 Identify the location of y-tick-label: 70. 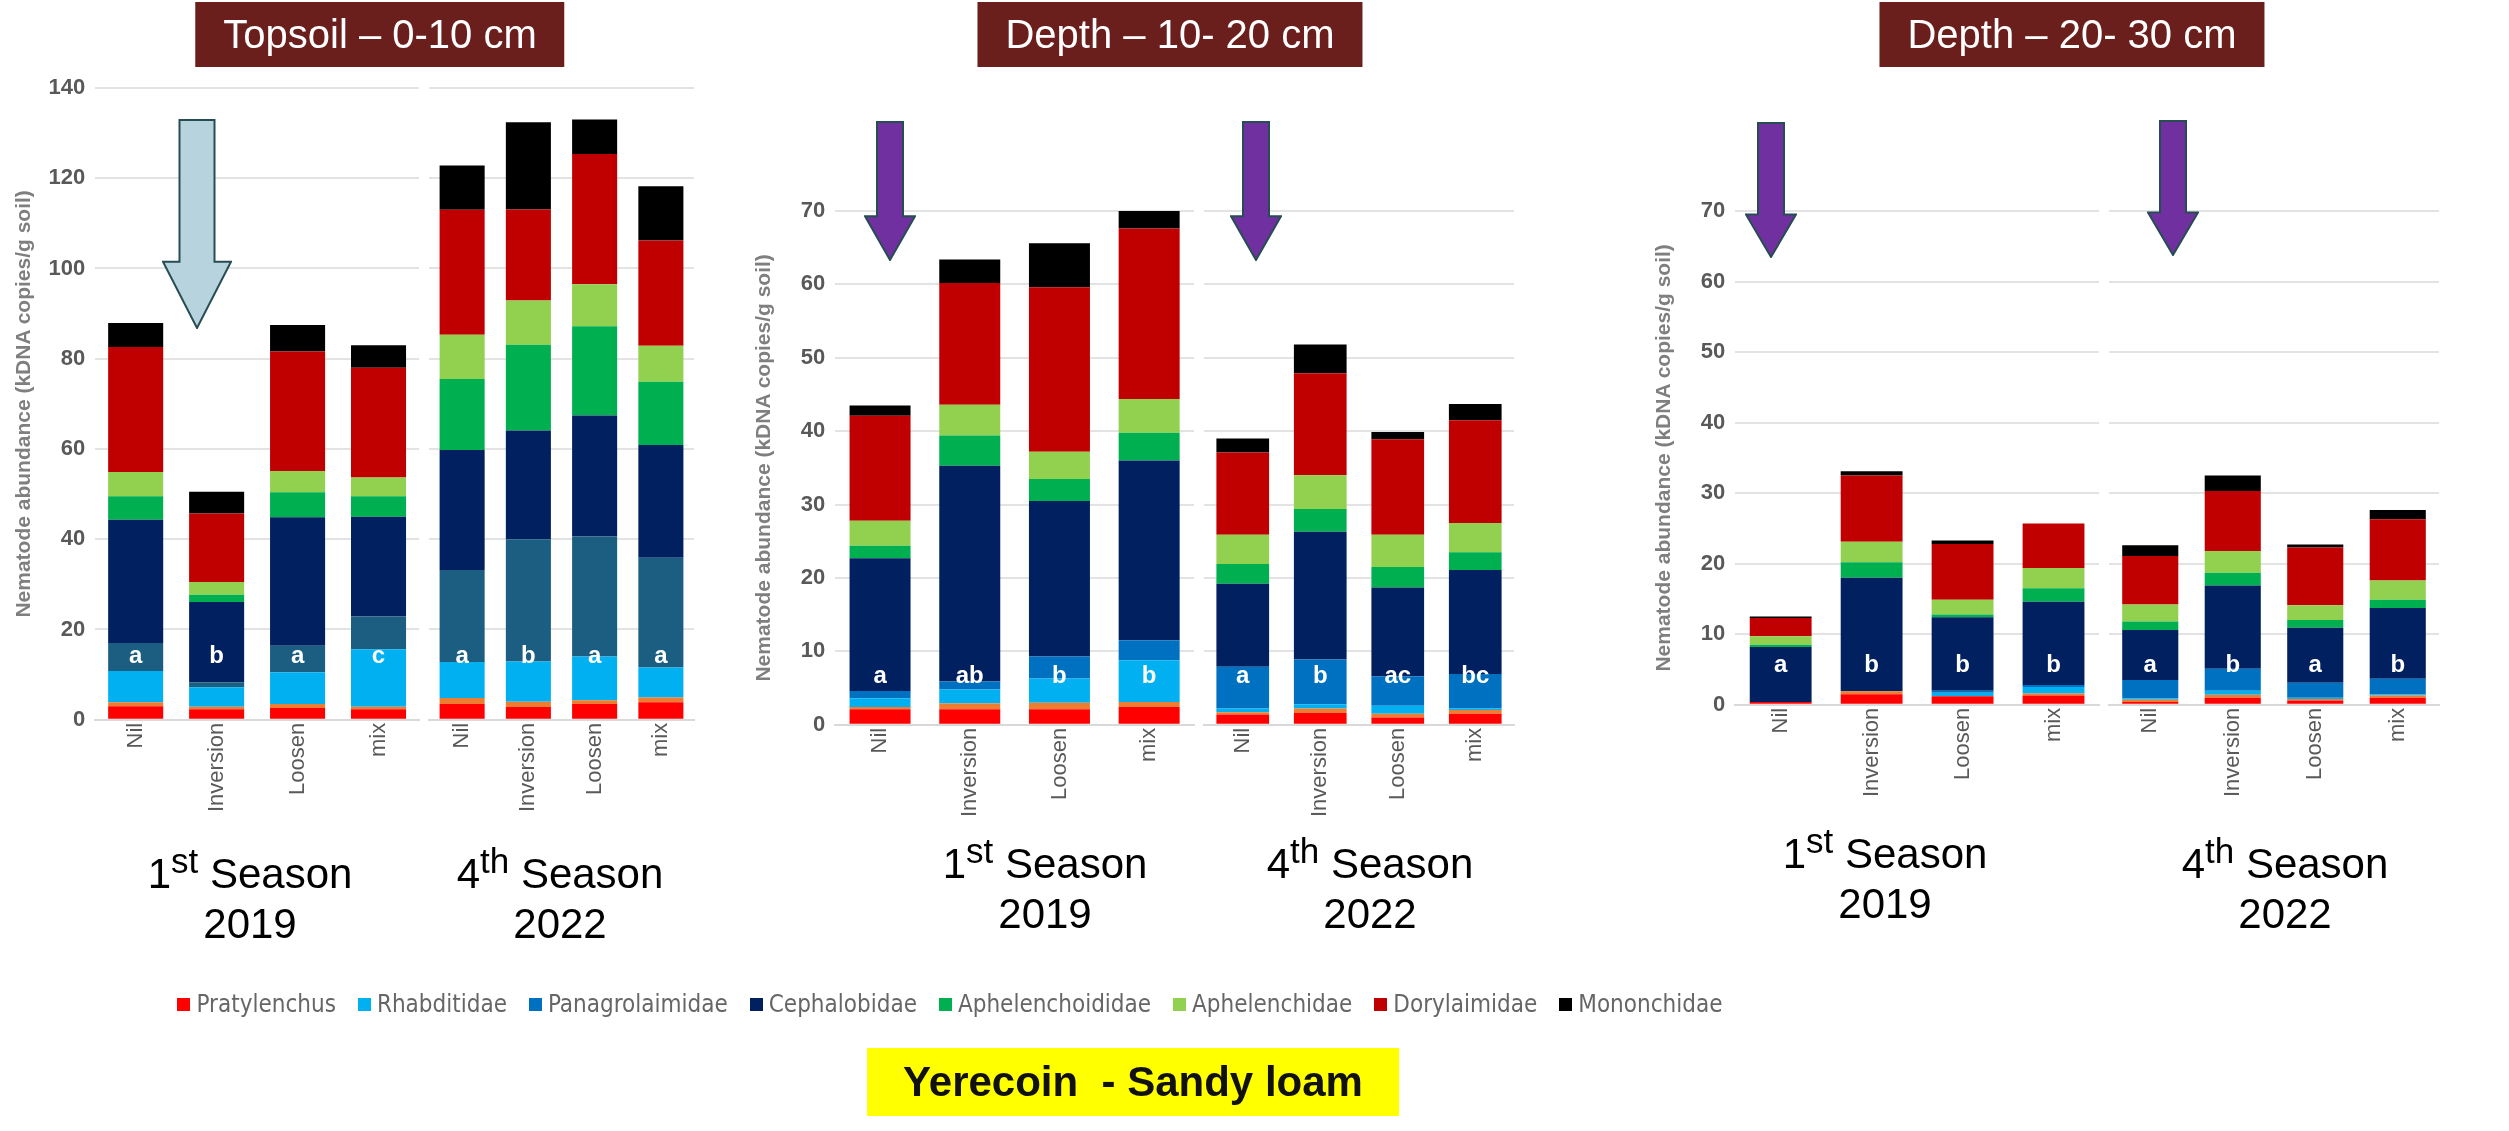
(1713, 210).